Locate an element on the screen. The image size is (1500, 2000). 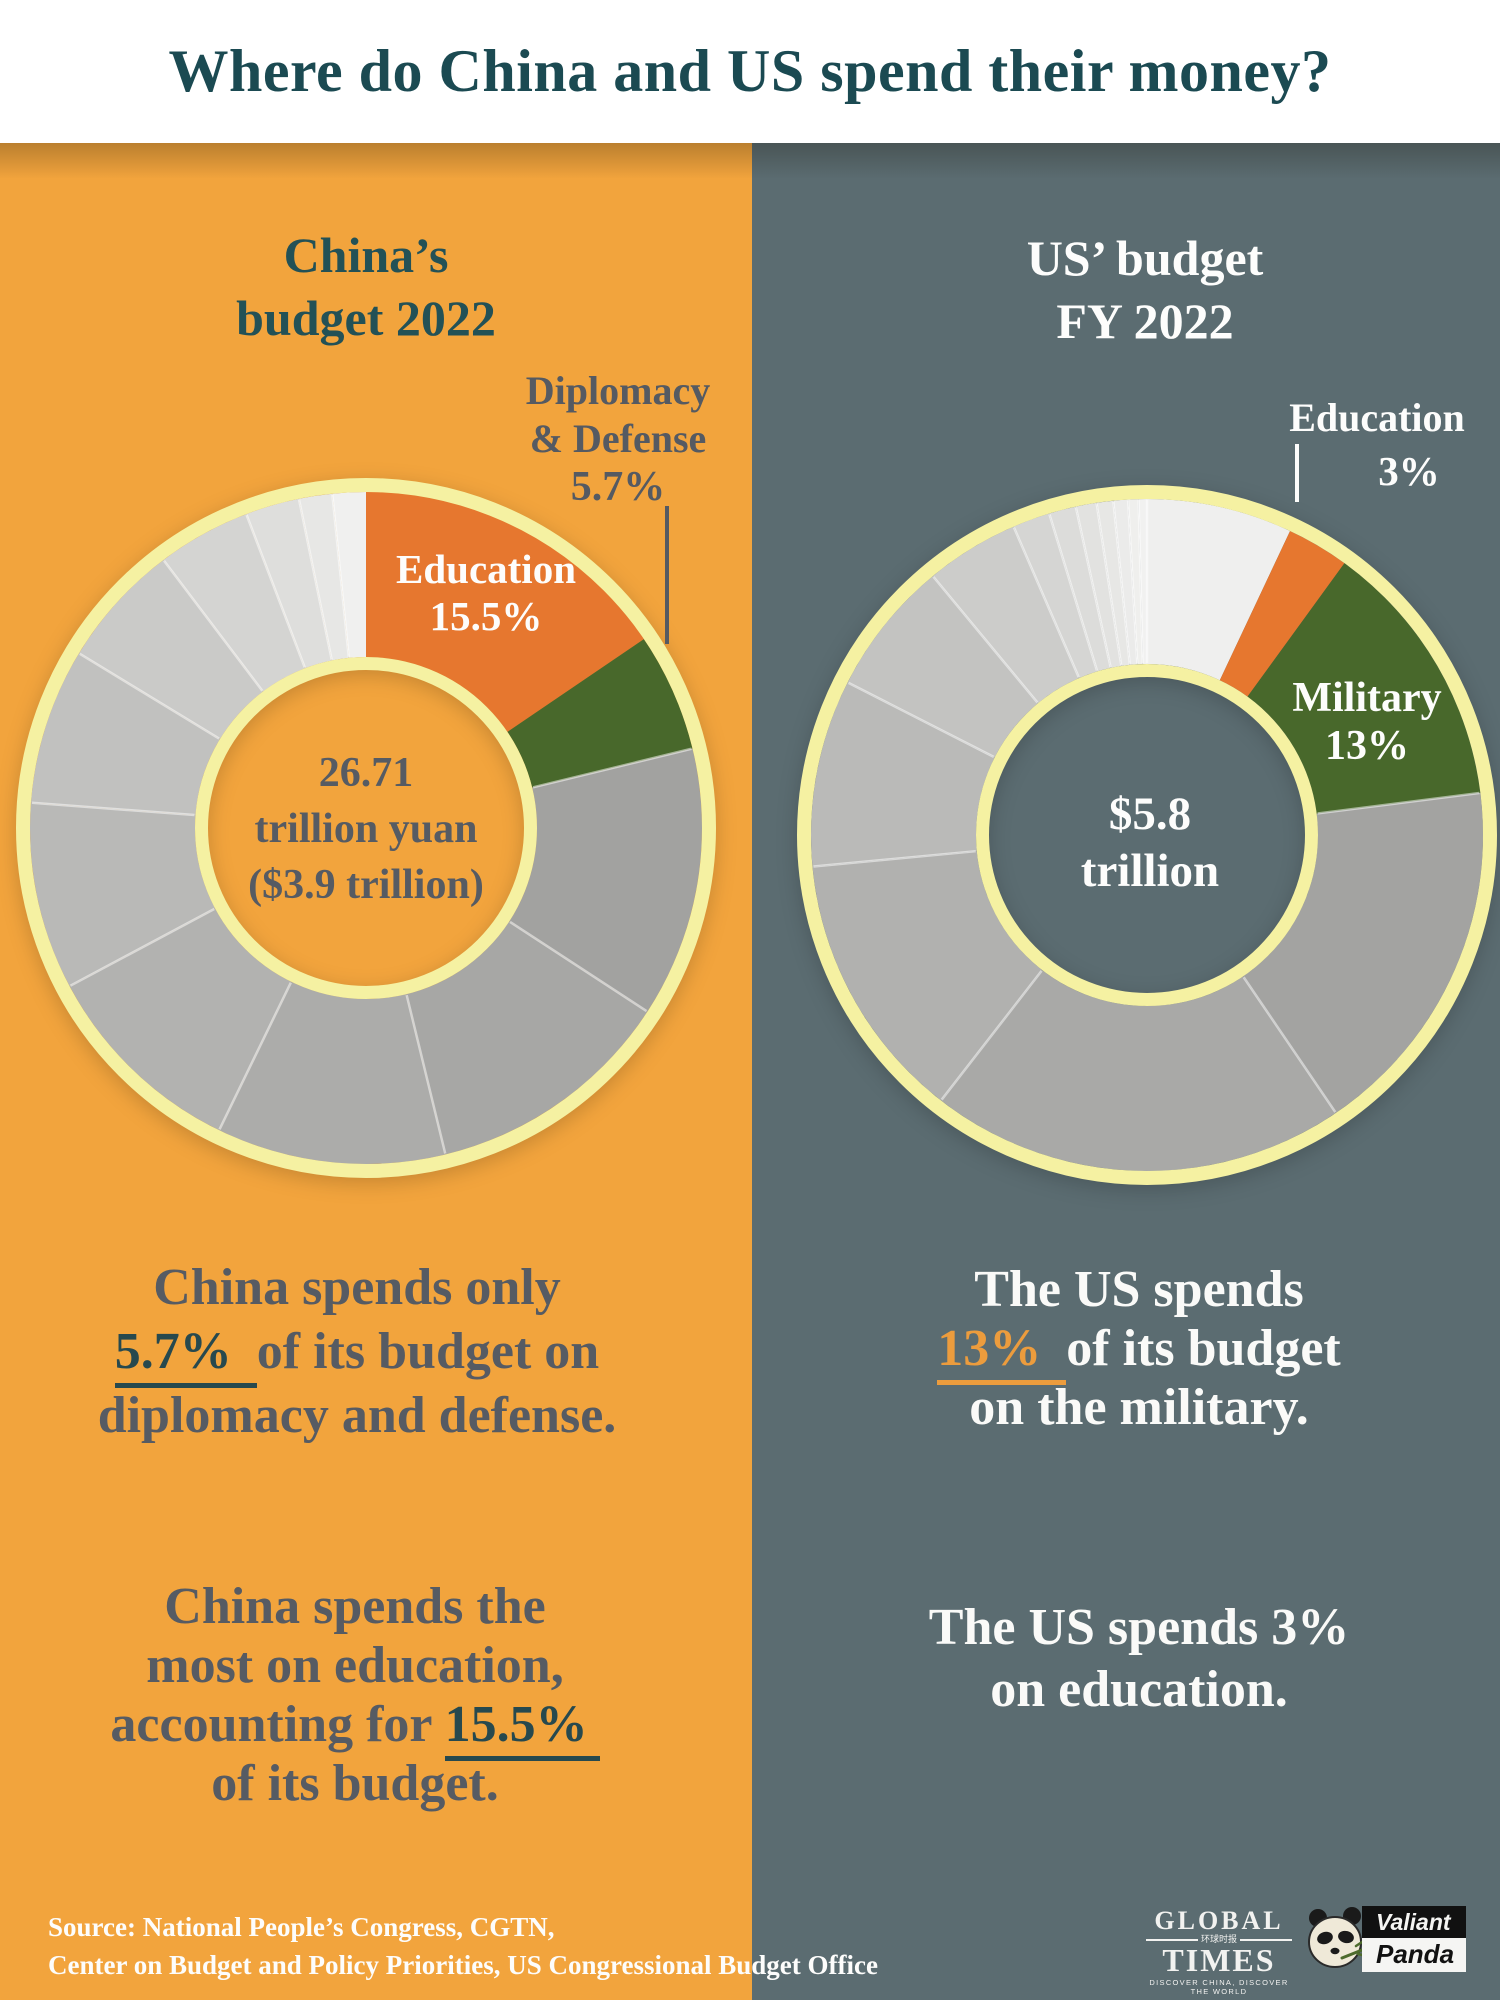
global-times-rule-right is located at coordinates (1266, 1939).